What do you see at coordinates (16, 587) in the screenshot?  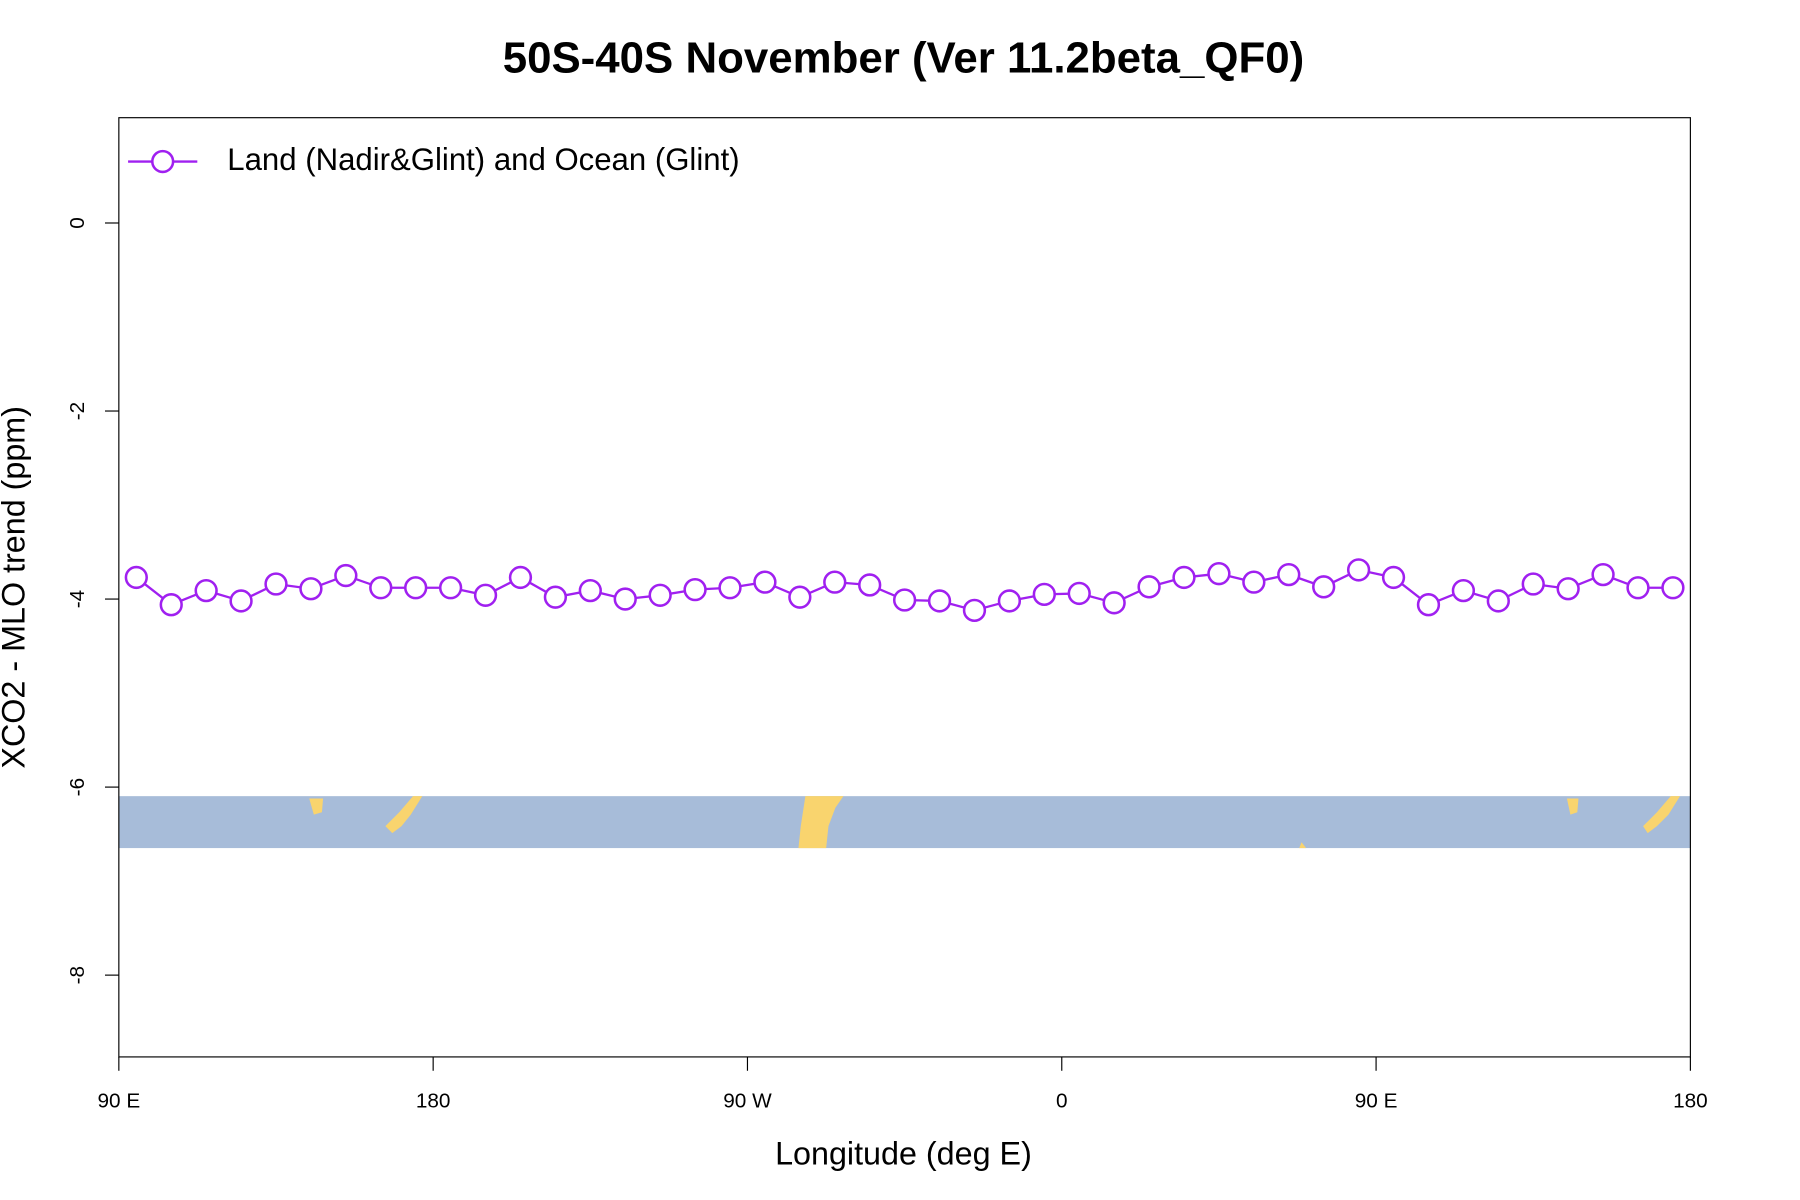 I see `y-axis-label: XCO2 - MLO trend (ppm)` at bounding box center [16, 587].